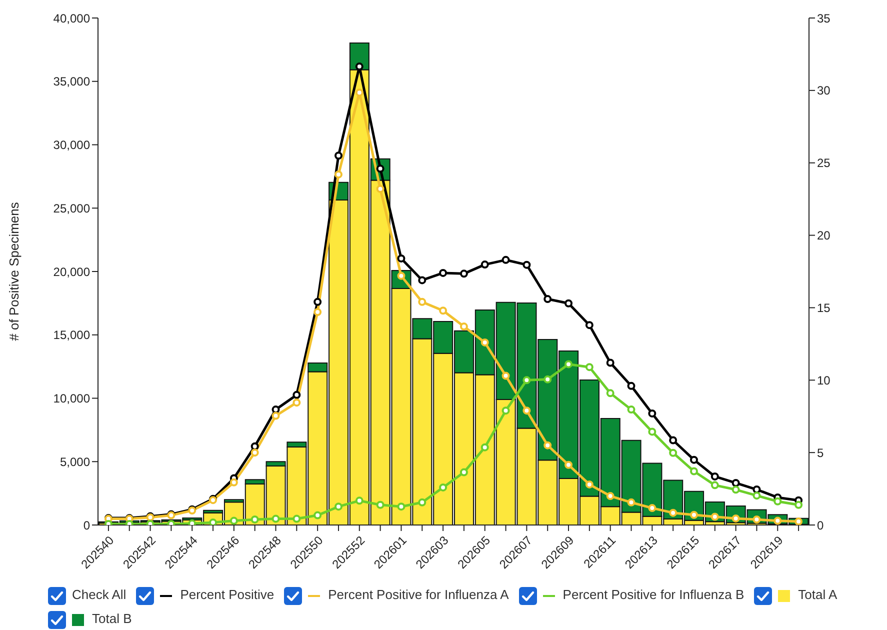 This screenshot has width=887, height=630. Describe the element at coordinates (824, 18) in the screenshot. I see `y2-tick-label: 35` at that location.